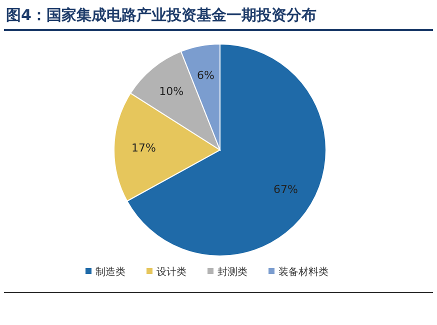 The width and height of the screenshot is (437, 325). I want to click on chart-title: 图4：国家集成电路产业投资基金一期投资分布, so click(161, 15).